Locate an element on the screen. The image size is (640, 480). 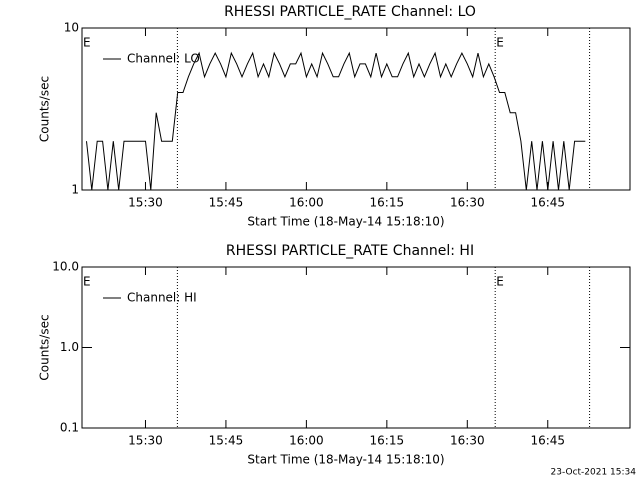
y-tick-label: 1 is located at coordinates (75, 190).